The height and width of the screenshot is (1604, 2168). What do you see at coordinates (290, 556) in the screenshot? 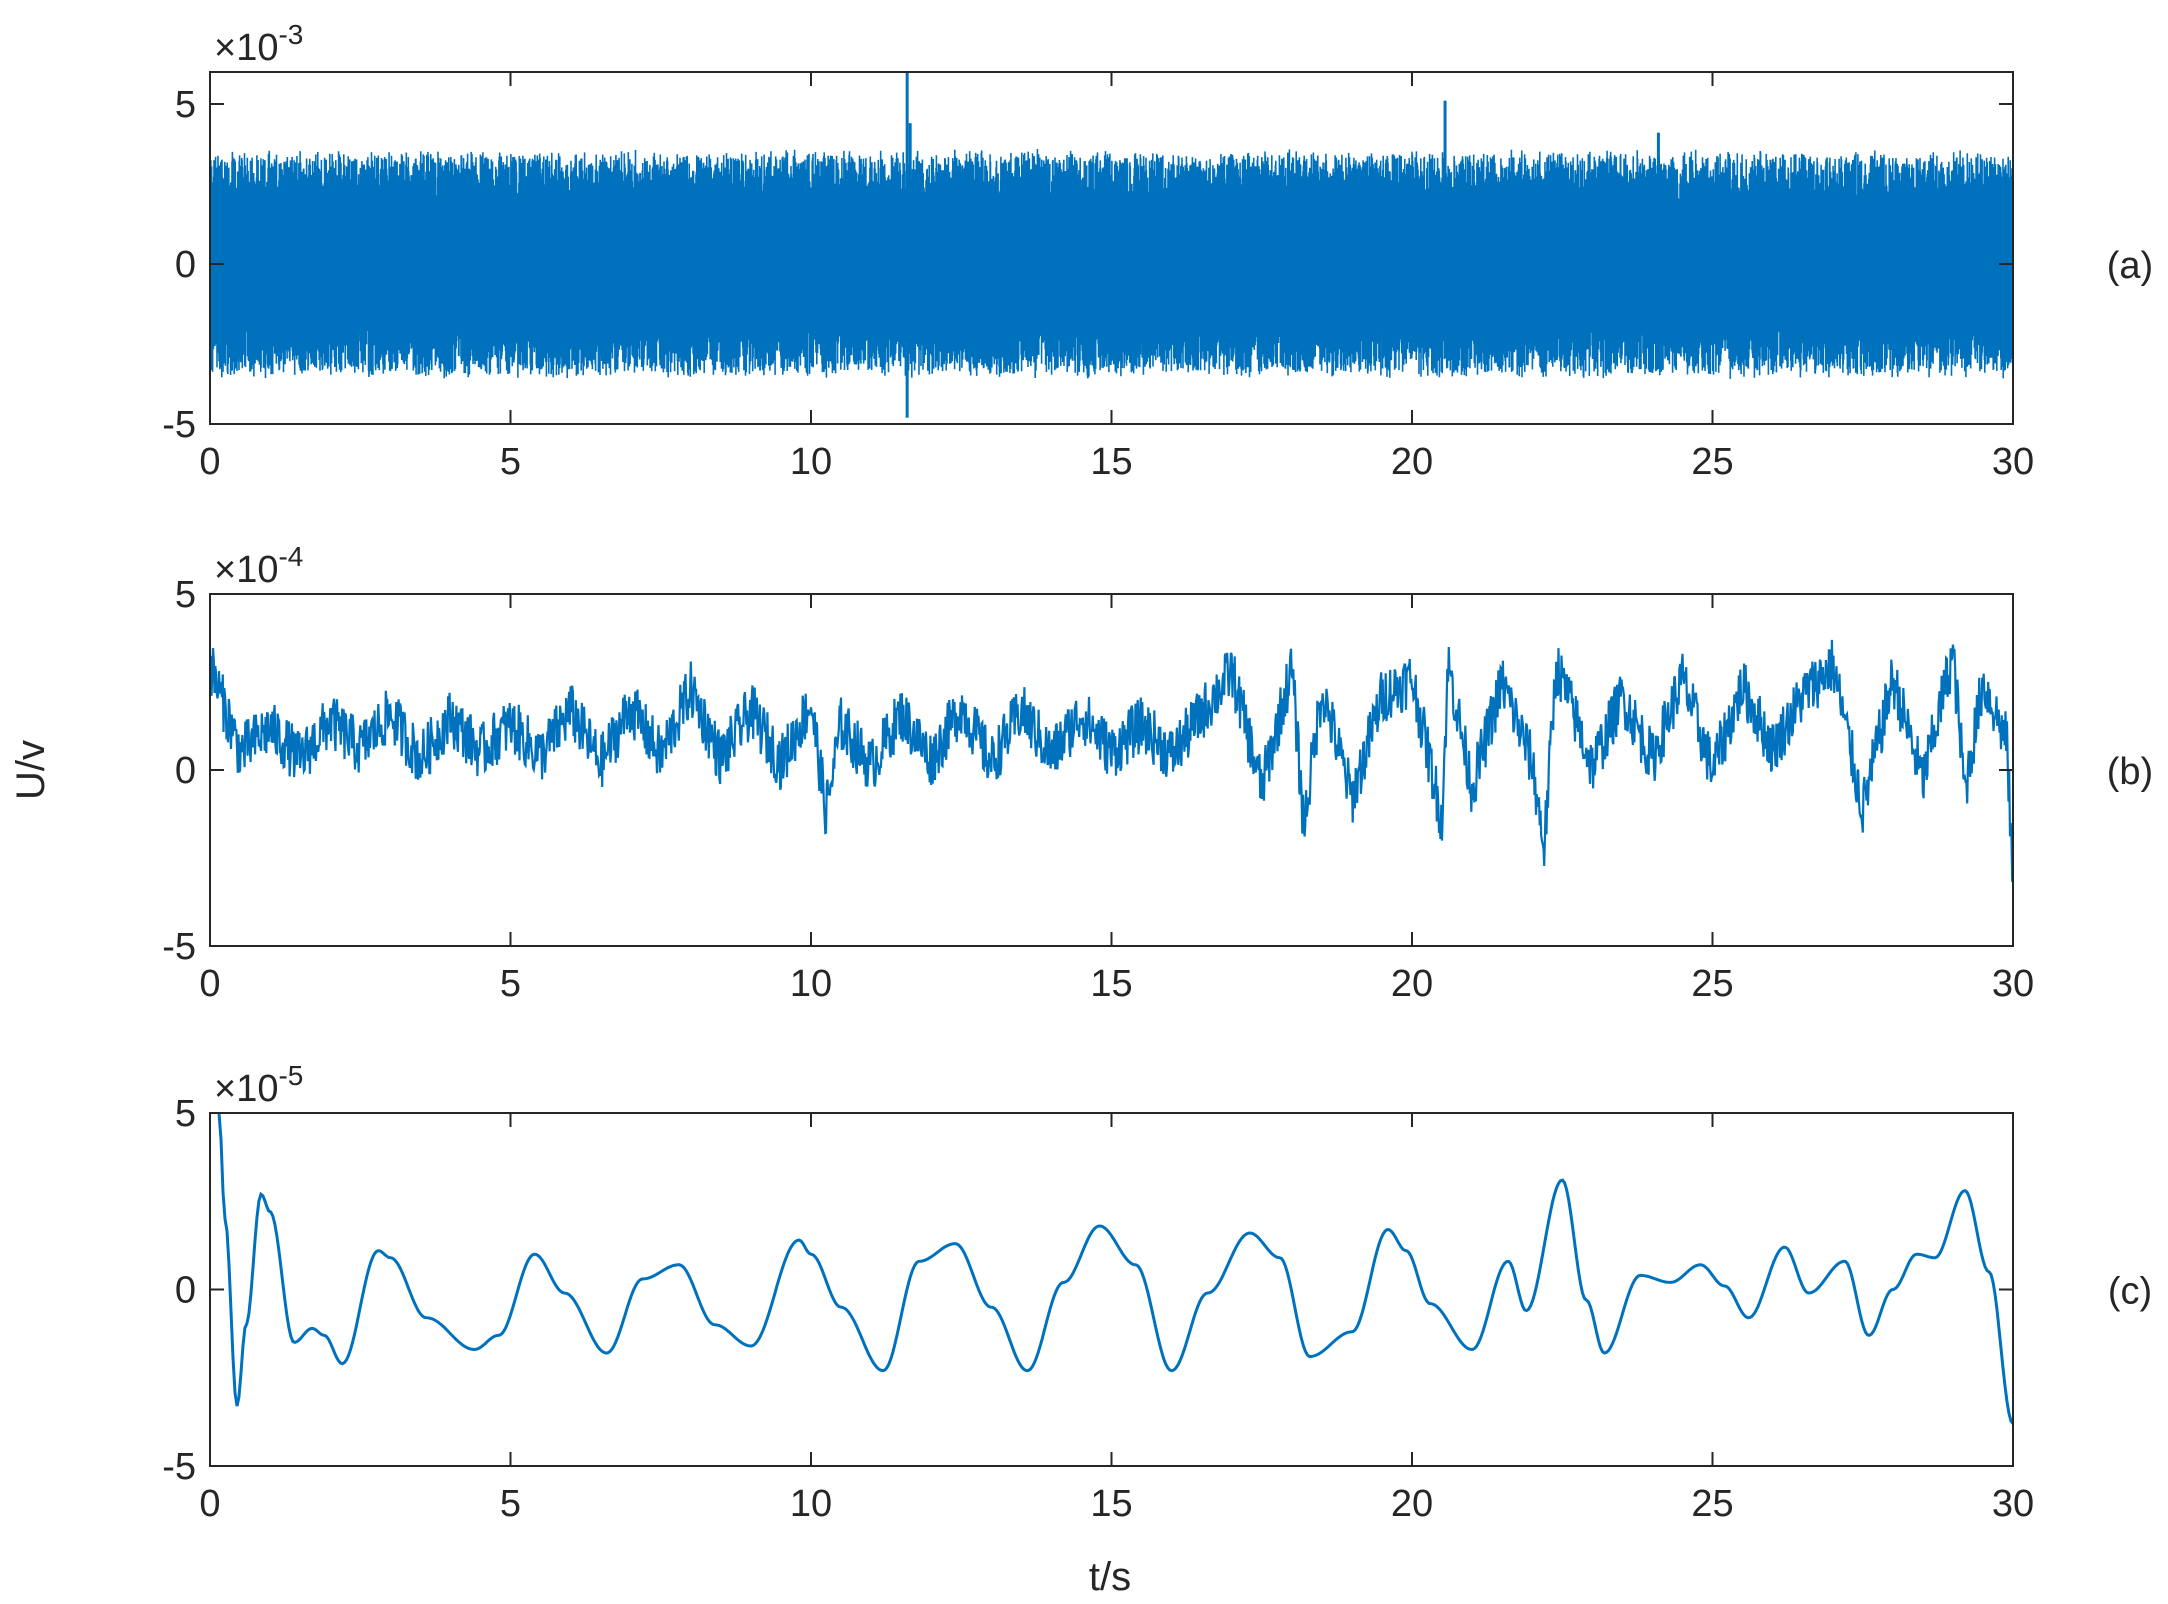
I see `exponent-power: -4` at bounding box center [290, 556].